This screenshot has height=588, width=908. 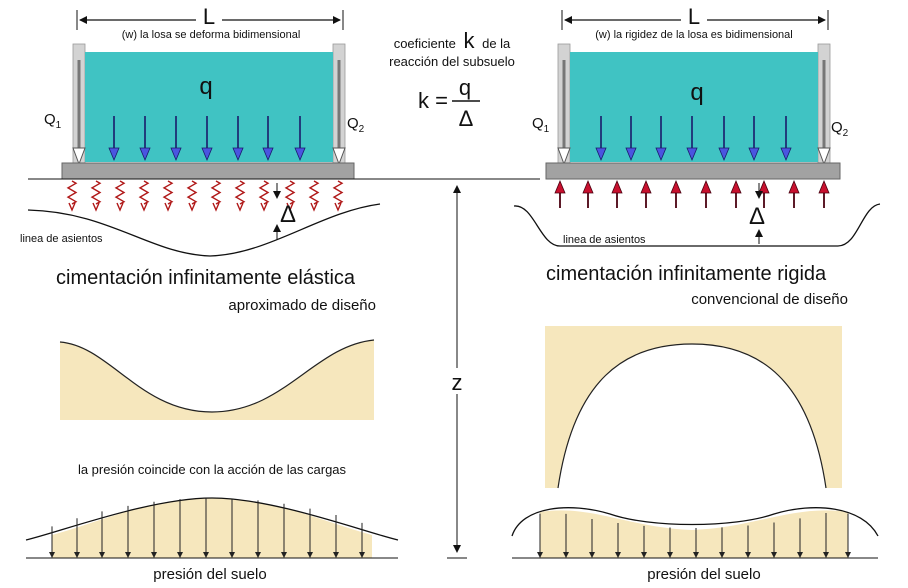 What do you see at coordinates (696, 92) in the screenshot?
I see `right-load-label: q` at bounding box center [696, 92].